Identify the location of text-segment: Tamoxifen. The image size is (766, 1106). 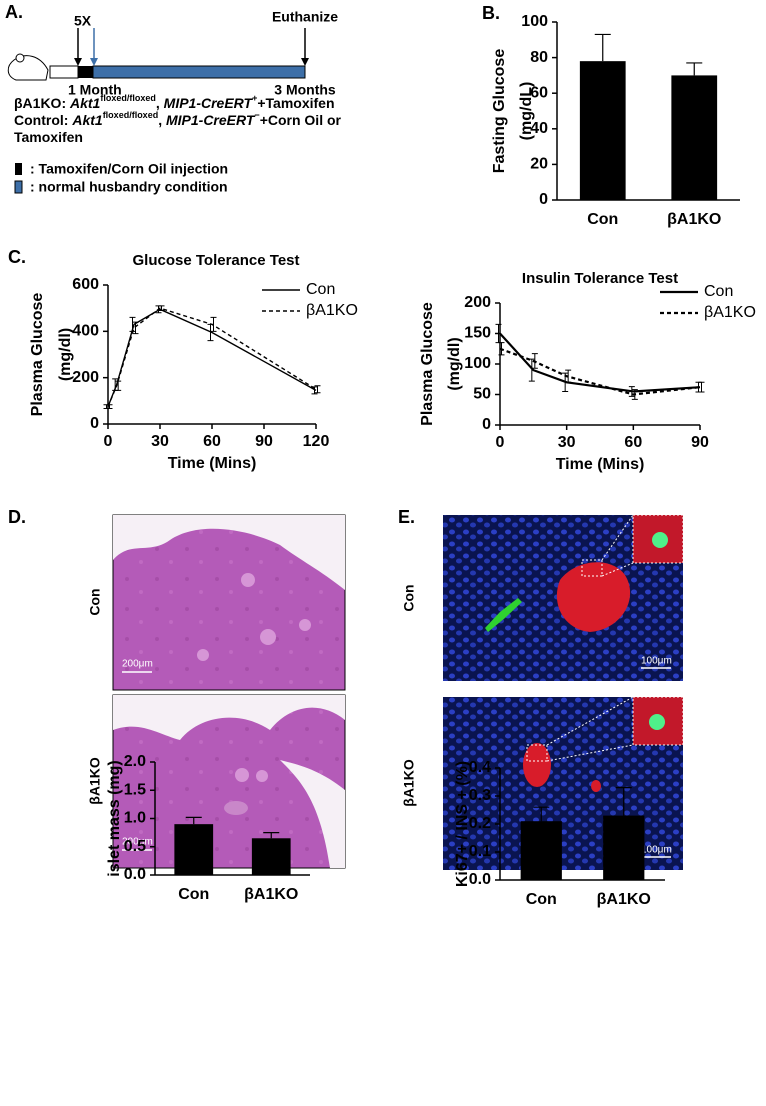
(48, 137).